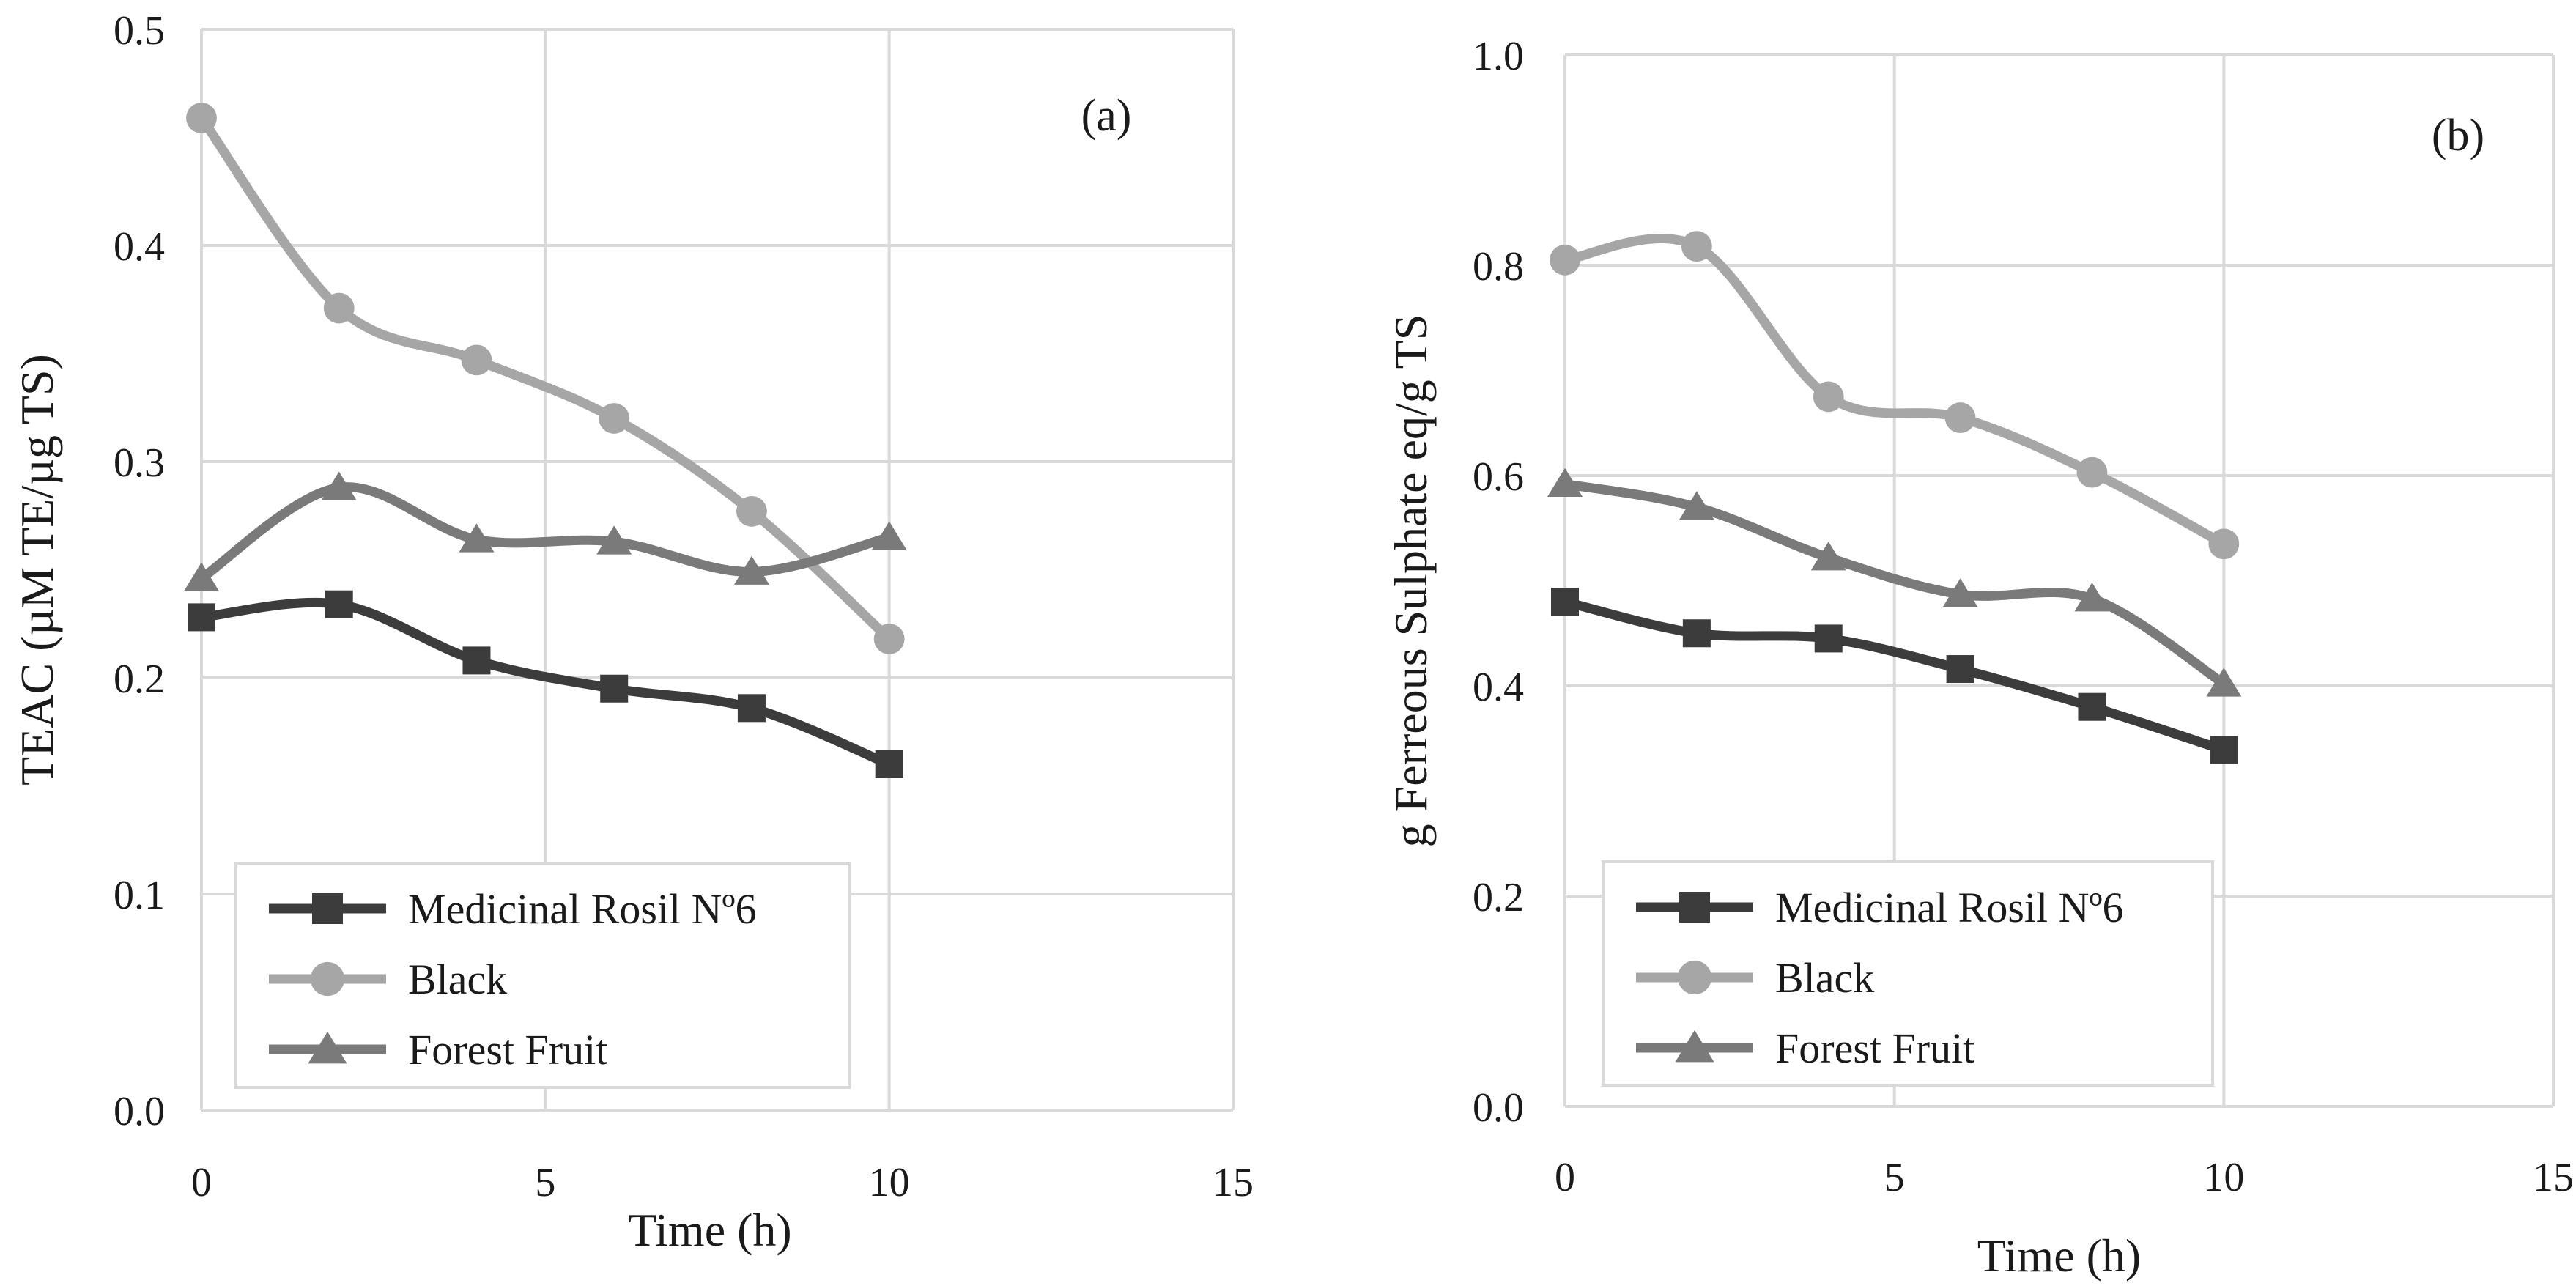 Image resolution: width=2576 pixels, height=1286 pixels. Describe the element at coordinates (1498, 57) in the screenshot. I see `y-tick-label: 1.0` at that location.